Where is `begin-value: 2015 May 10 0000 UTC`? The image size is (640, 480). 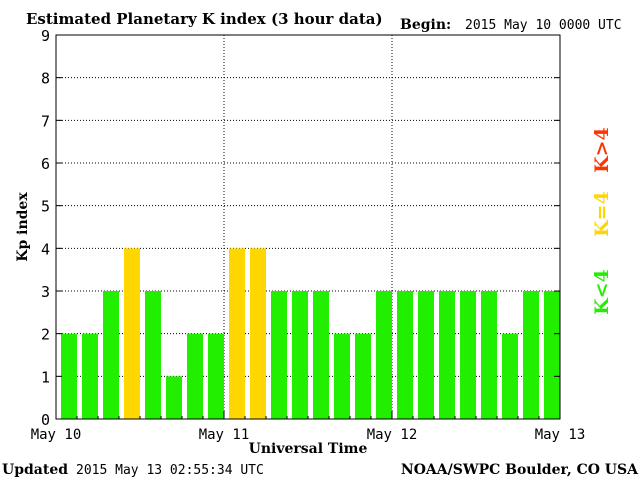 begin-value: 2015 May 10 0000 UTC is located at coordinates (543, 25).